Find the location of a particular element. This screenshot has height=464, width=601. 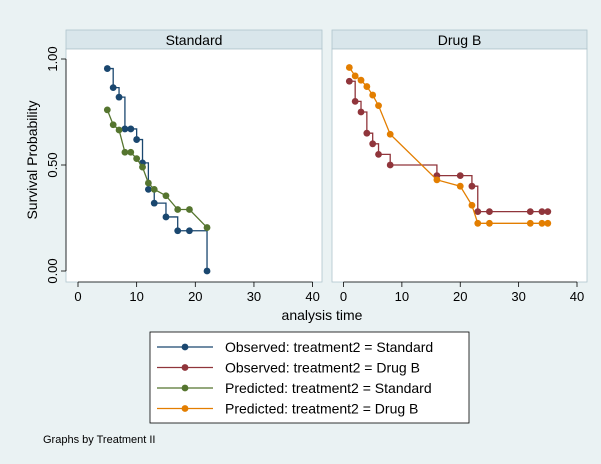

legend-label: Predicted: treatment2 = Drug B is located at coordinates (321, 409).